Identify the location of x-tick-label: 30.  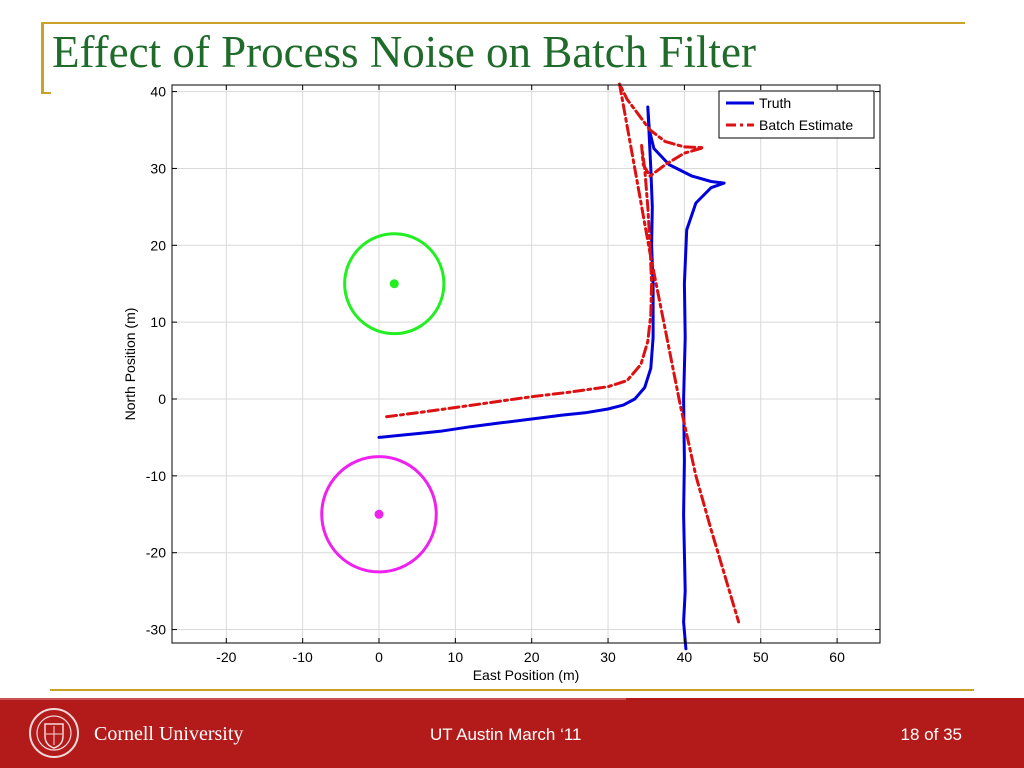
(608, 657).